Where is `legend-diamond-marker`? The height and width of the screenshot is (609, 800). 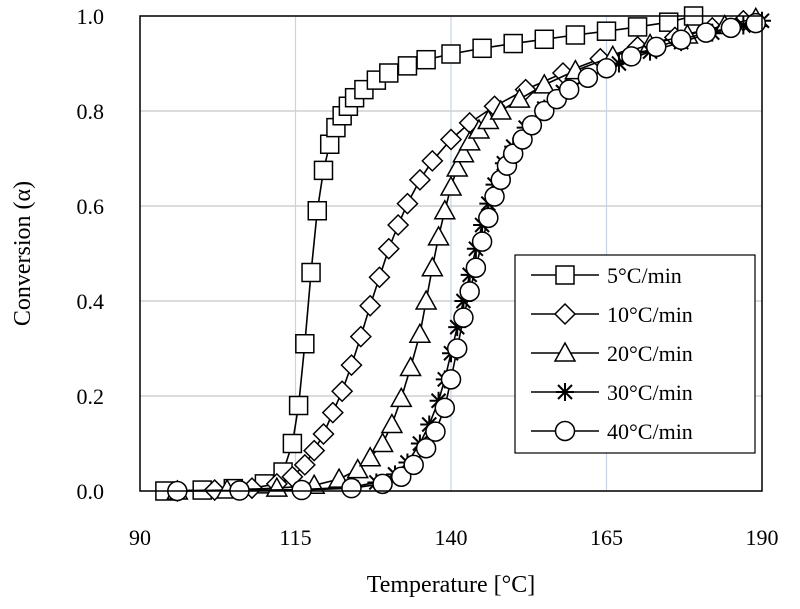
legend-diamond-marker is located at coordinates (565, 314).